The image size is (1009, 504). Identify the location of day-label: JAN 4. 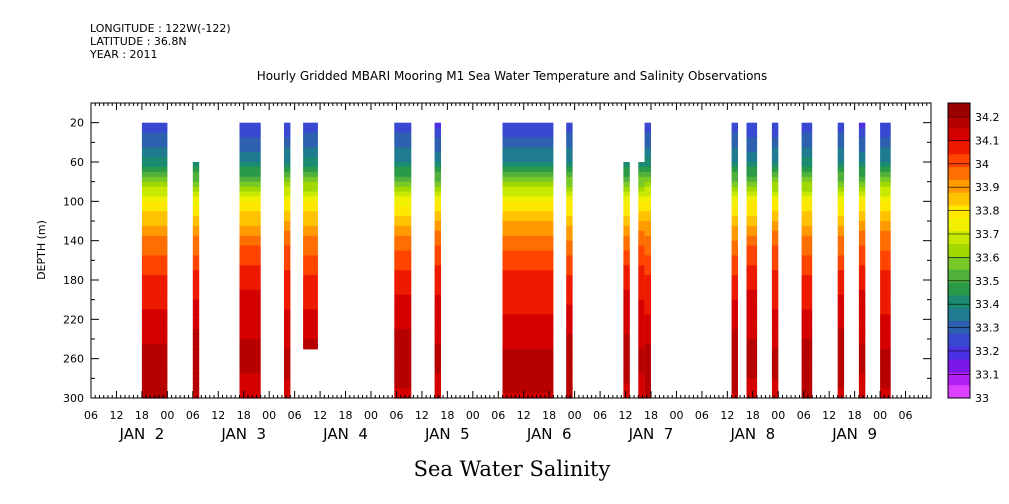
(345, 434).